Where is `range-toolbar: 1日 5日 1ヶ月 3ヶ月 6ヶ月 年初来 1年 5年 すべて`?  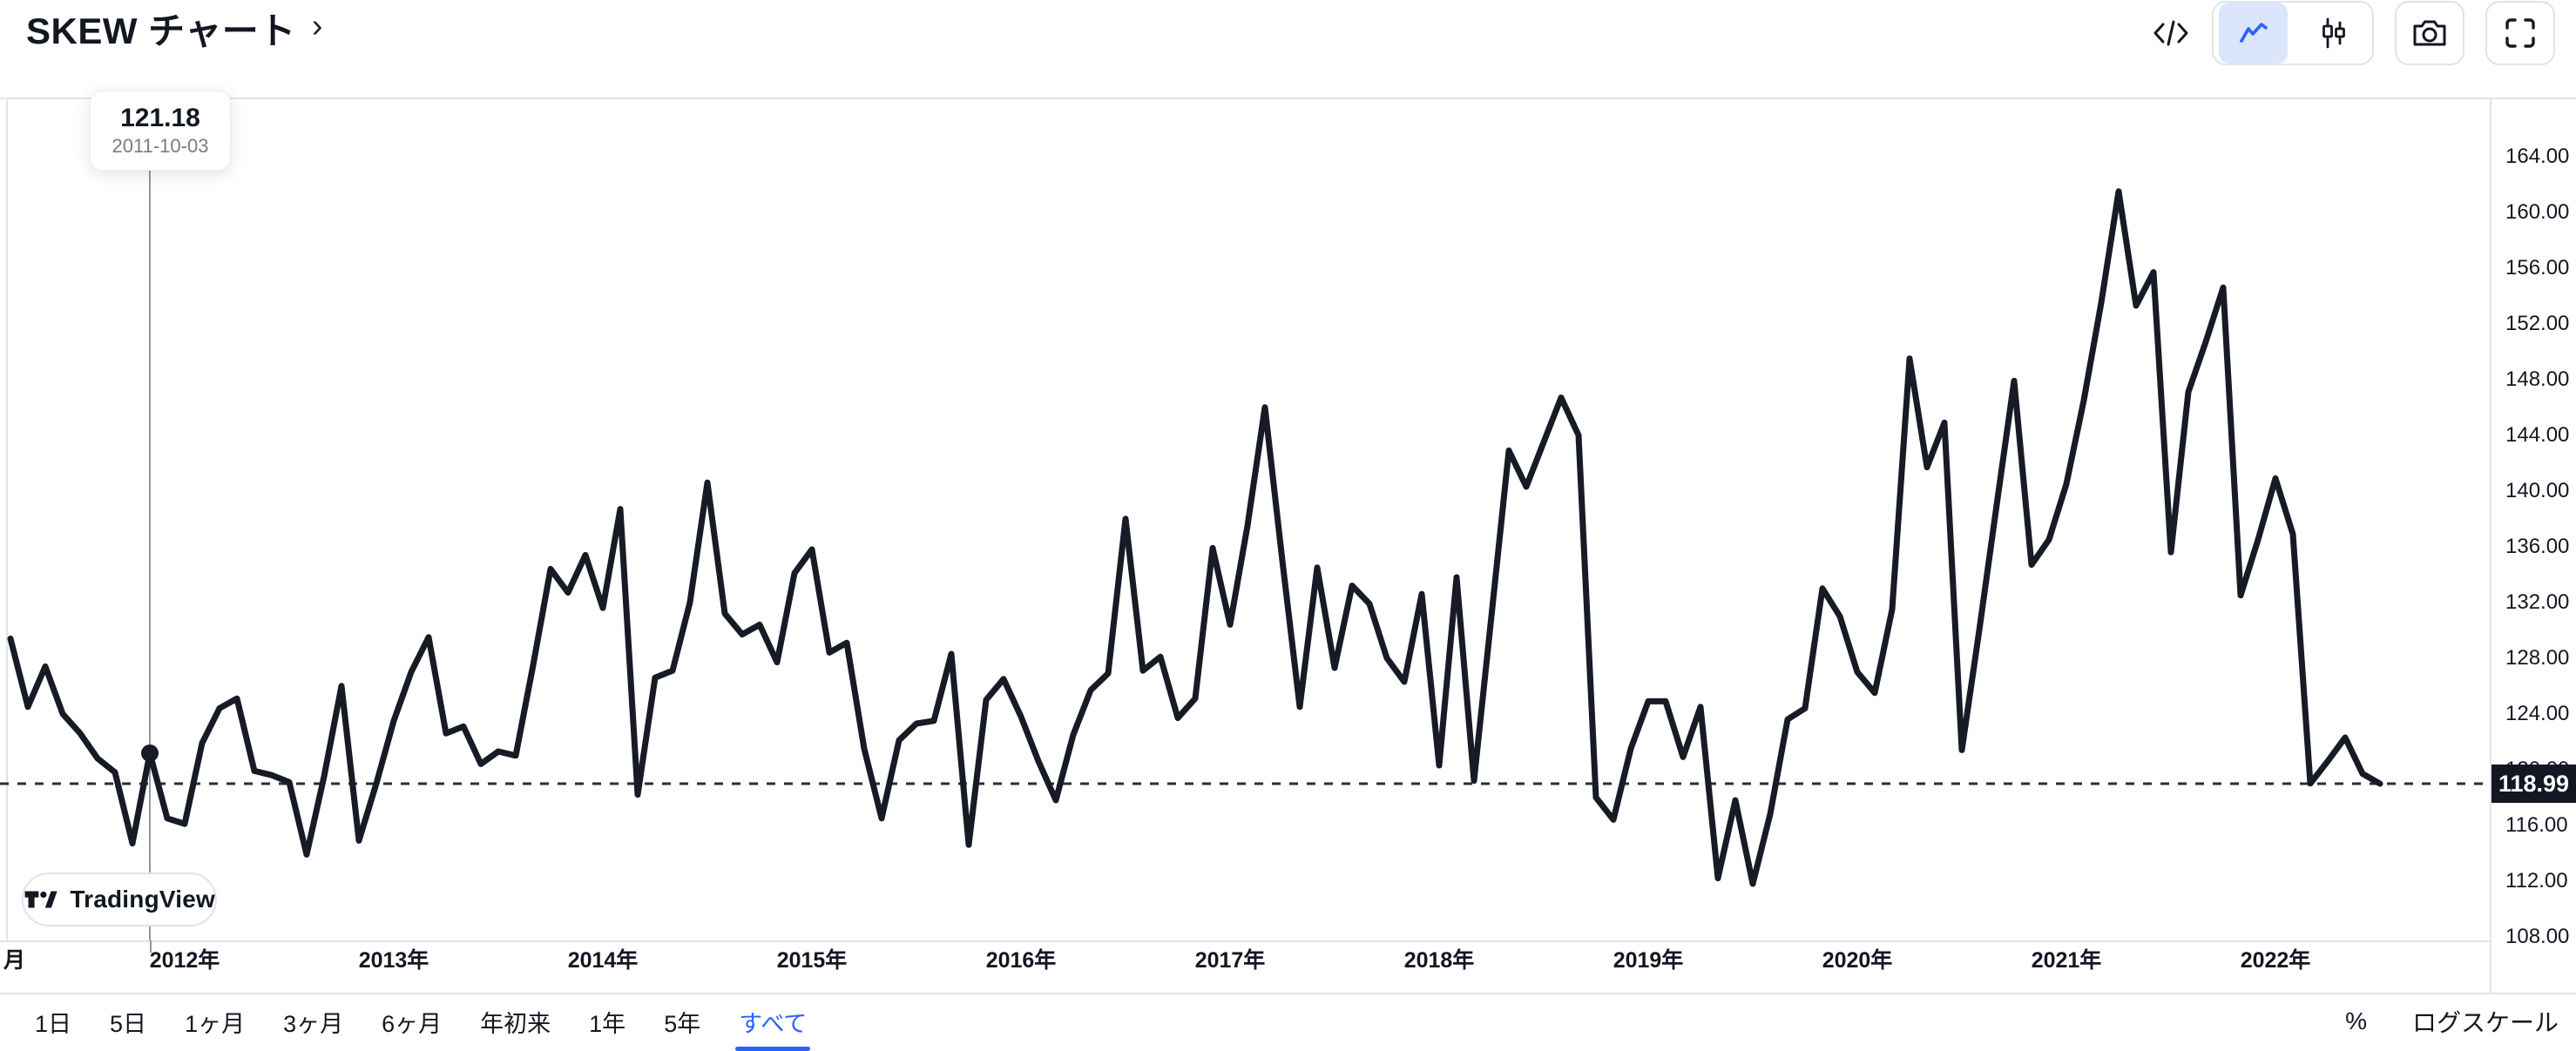
range-toolbar: 1日 5日 1ヶ月 3ヶ月 6ヶ月 年初来 1年 5年 すべて is located at coordinates (423, 1026).